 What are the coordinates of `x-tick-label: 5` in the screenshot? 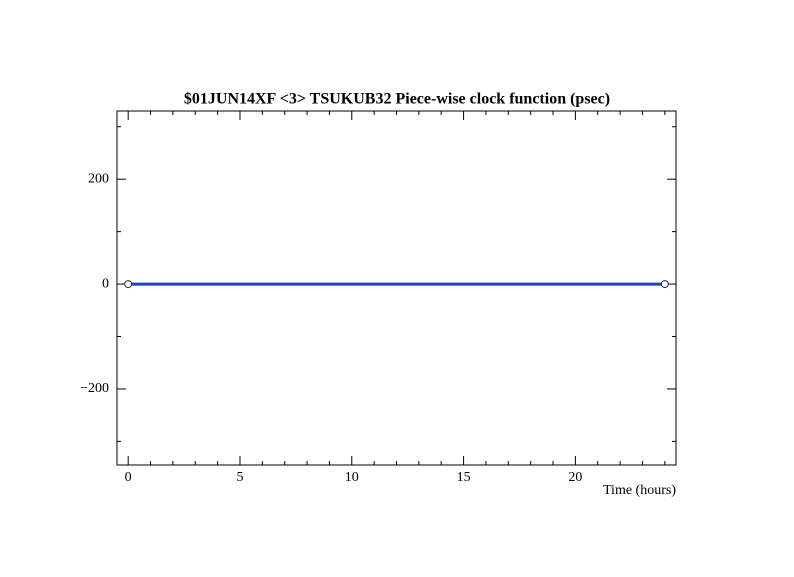 It's located at (239, 477).